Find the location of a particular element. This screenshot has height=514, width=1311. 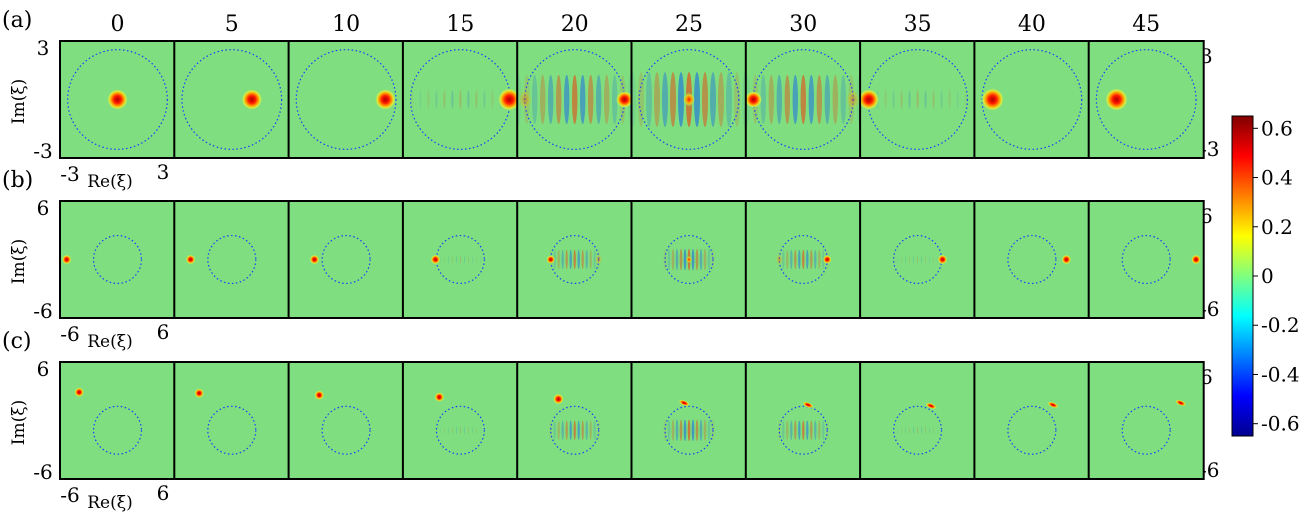

time-label: 35 is located at coordinates (918, 24).